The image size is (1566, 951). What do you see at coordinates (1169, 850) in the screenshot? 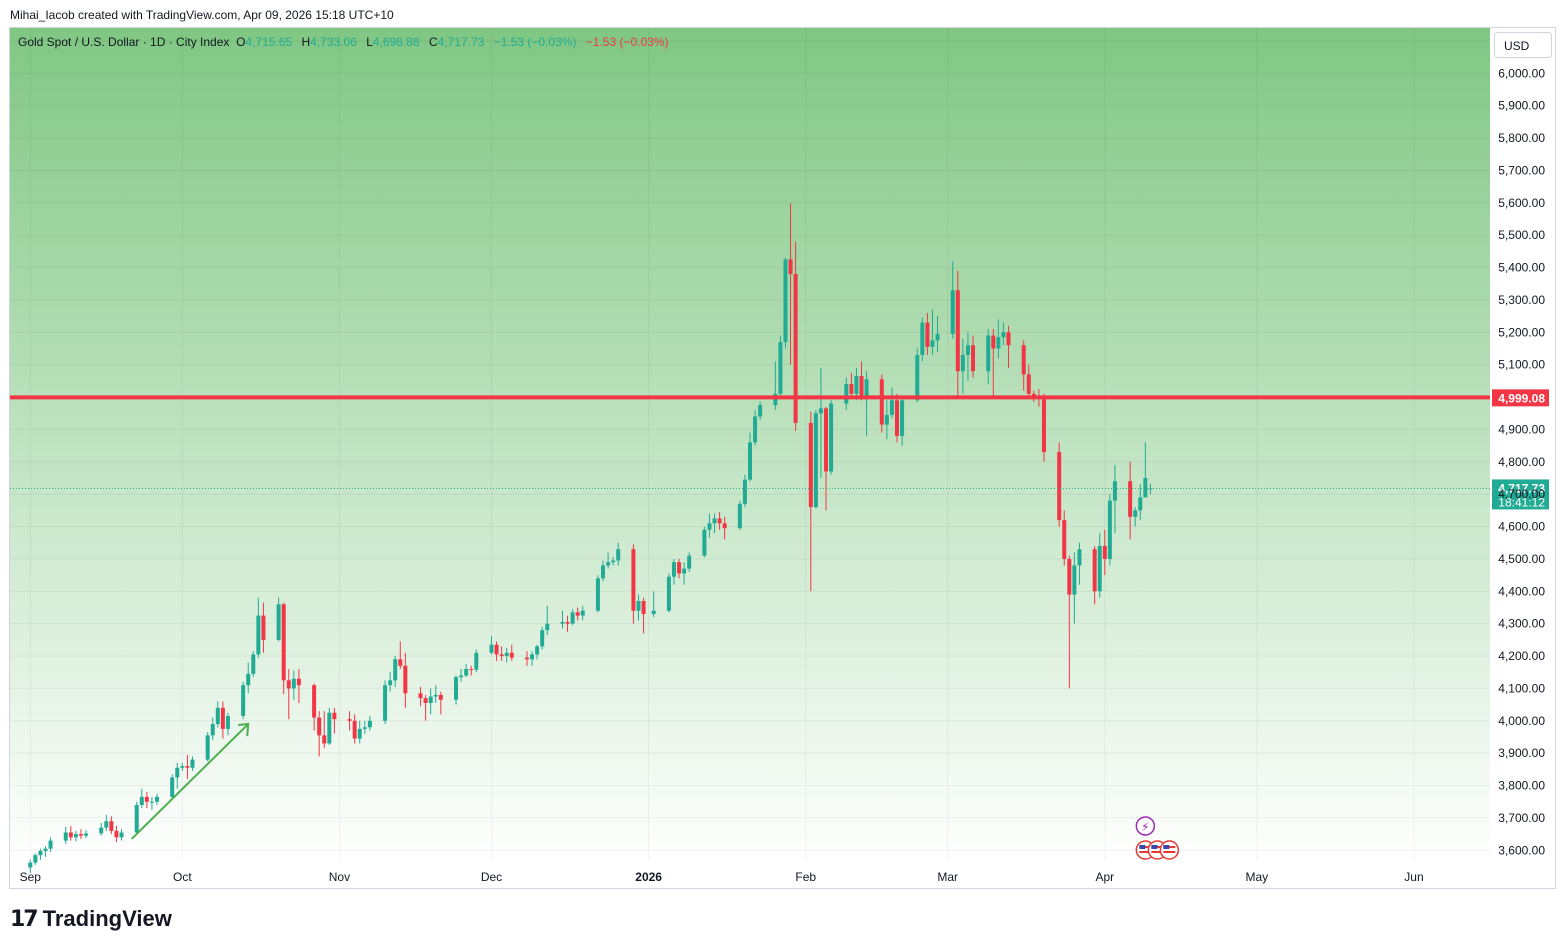
I see `us-flag-icon` at bounding box center [1169, 850].